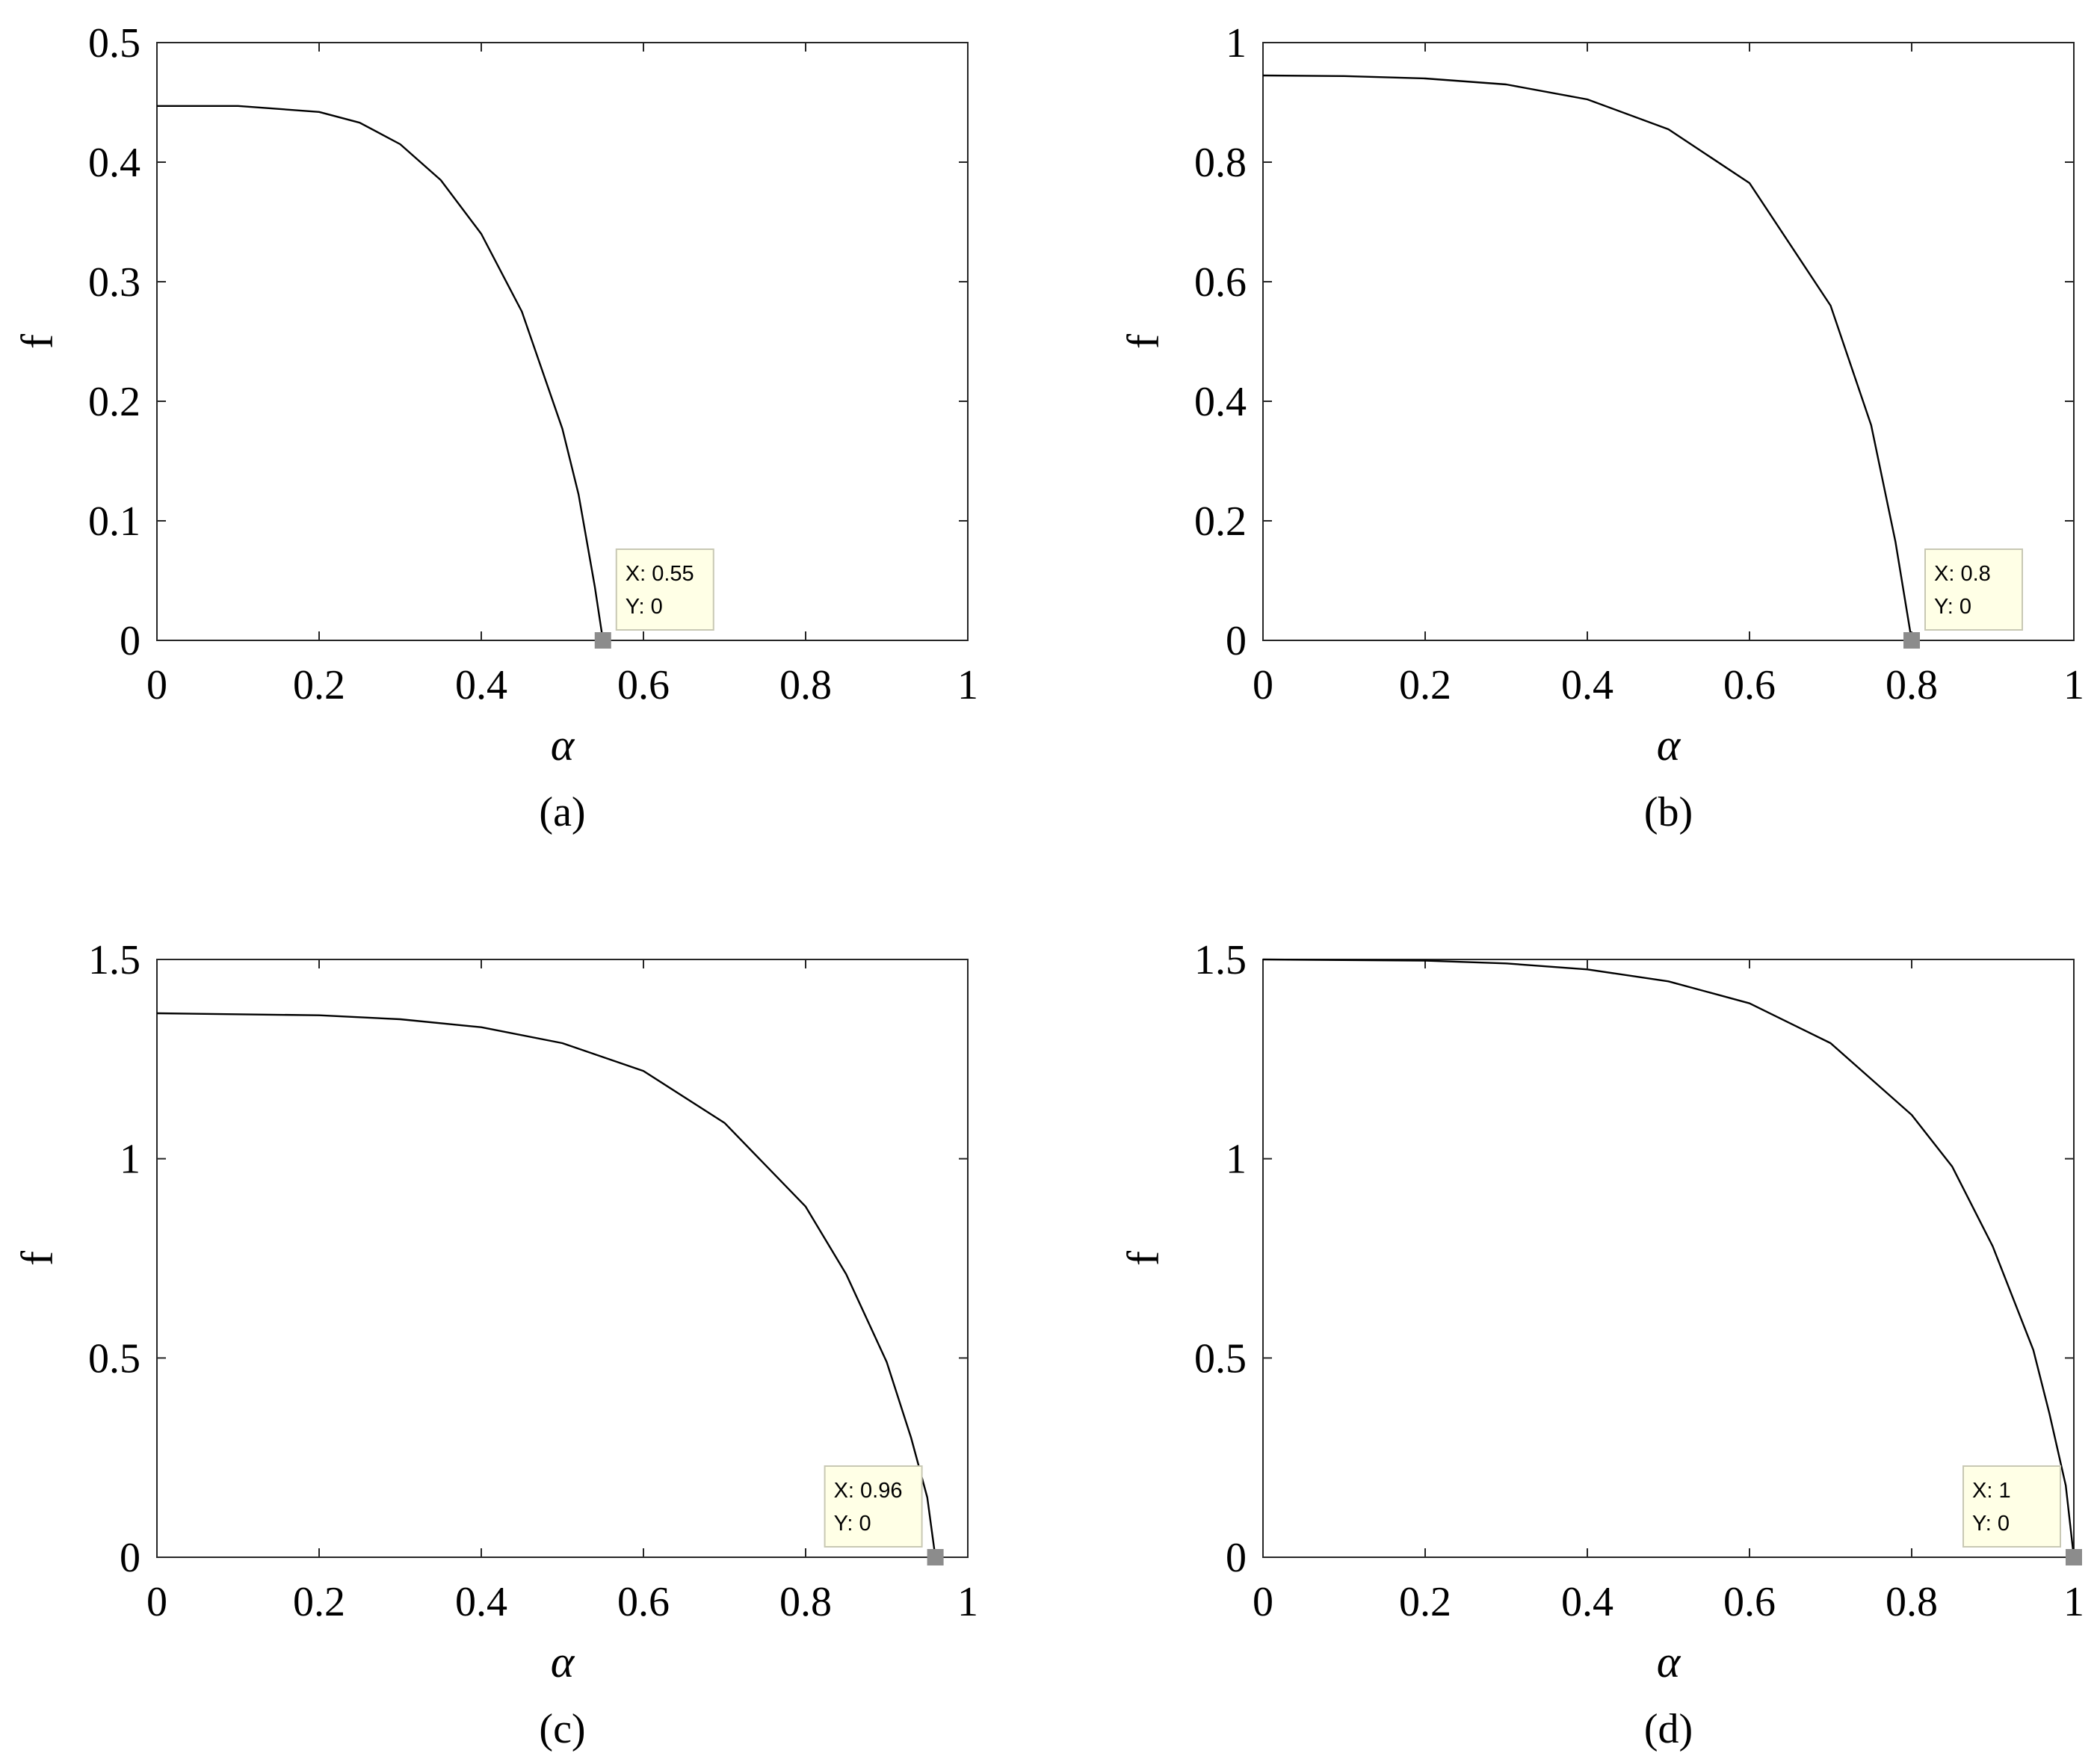 The image size is (2100, 1762). What do you see at coordinates (1991, 1491) in the screenshot?
I see `datatip-text: X: 1` at bounding box center [1991, 1491].